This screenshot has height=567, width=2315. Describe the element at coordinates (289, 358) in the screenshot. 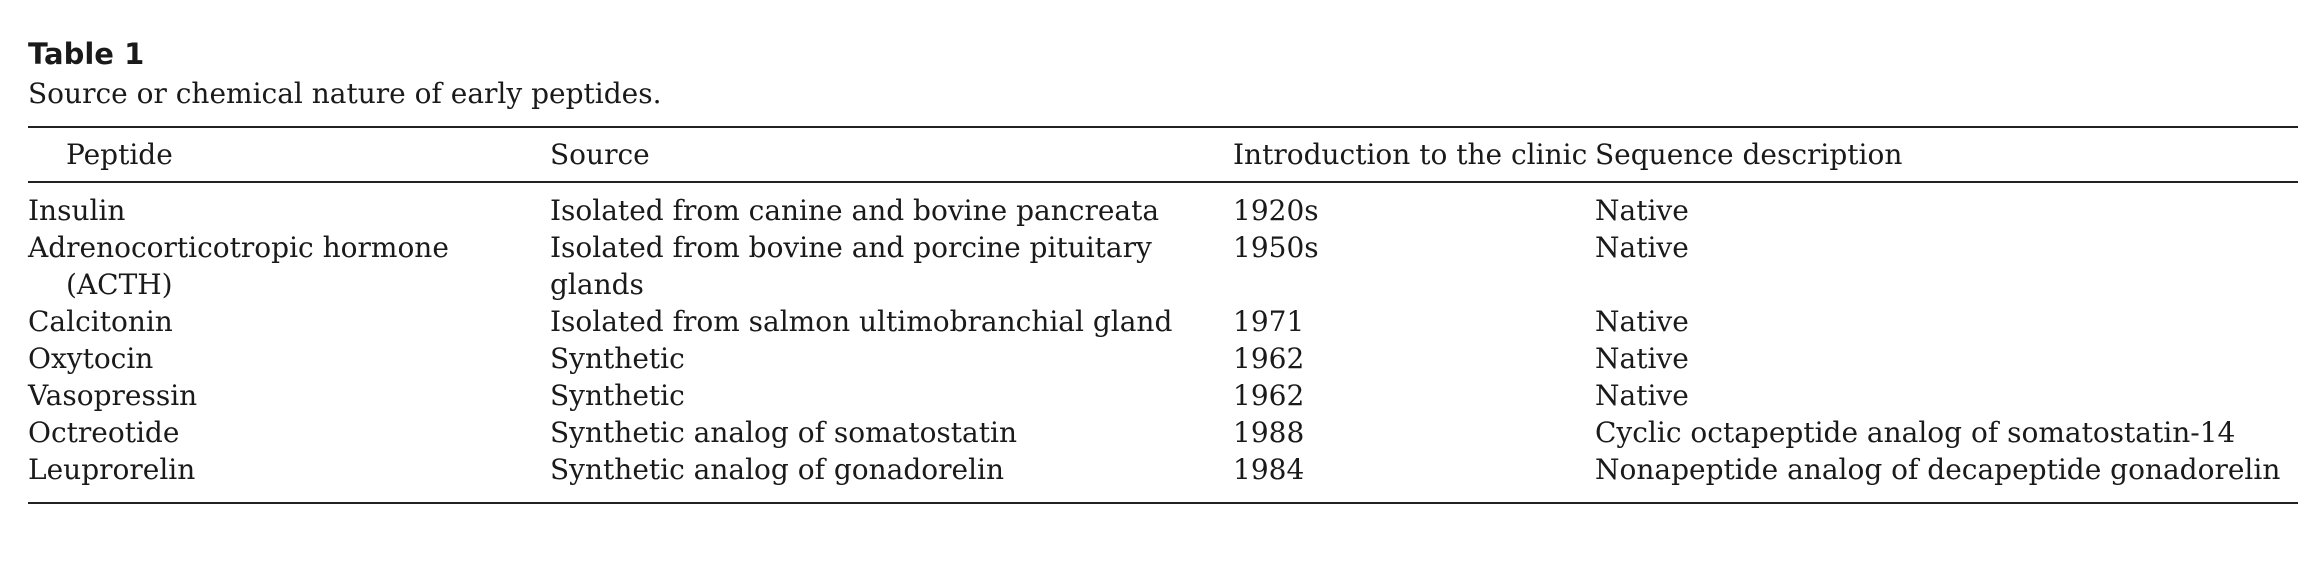

I see `cell-peptide: Oxytocin` at that location.